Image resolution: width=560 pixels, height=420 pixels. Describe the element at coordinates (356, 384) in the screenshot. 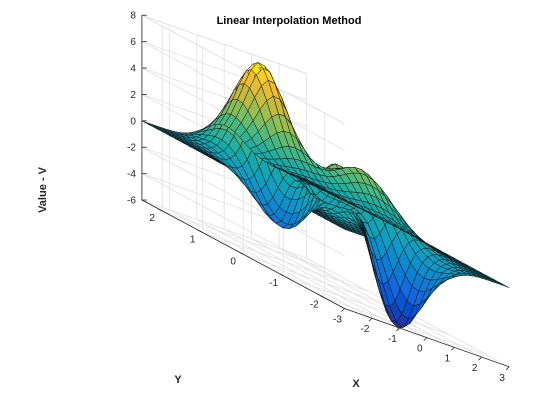

I see `x-axis-label: X` at that location.